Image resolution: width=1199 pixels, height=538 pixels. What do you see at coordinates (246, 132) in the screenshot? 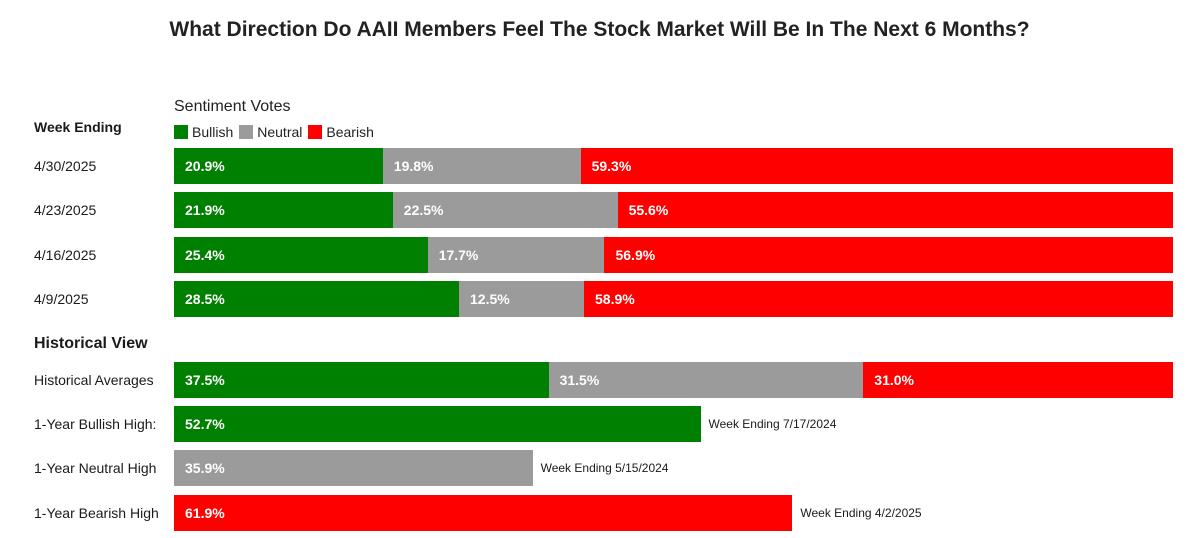
I see `legend-swatch-neutral` at bounding box center [246, 132].